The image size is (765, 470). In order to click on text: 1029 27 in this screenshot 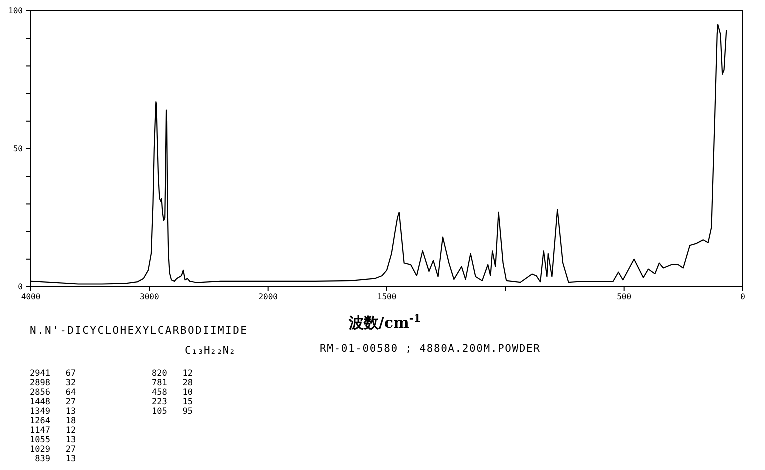, I will do `click(53, 450)`.